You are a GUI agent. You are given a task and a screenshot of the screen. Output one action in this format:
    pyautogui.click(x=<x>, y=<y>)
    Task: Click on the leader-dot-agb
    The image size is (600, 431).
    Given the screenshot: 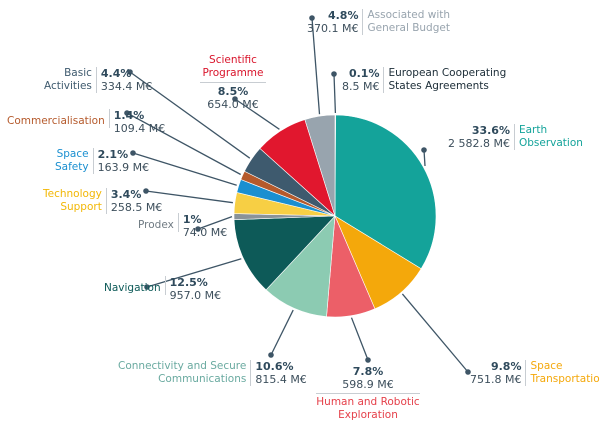 What is the action you would take?
    pyautogui.click(x=312, y=18)
    